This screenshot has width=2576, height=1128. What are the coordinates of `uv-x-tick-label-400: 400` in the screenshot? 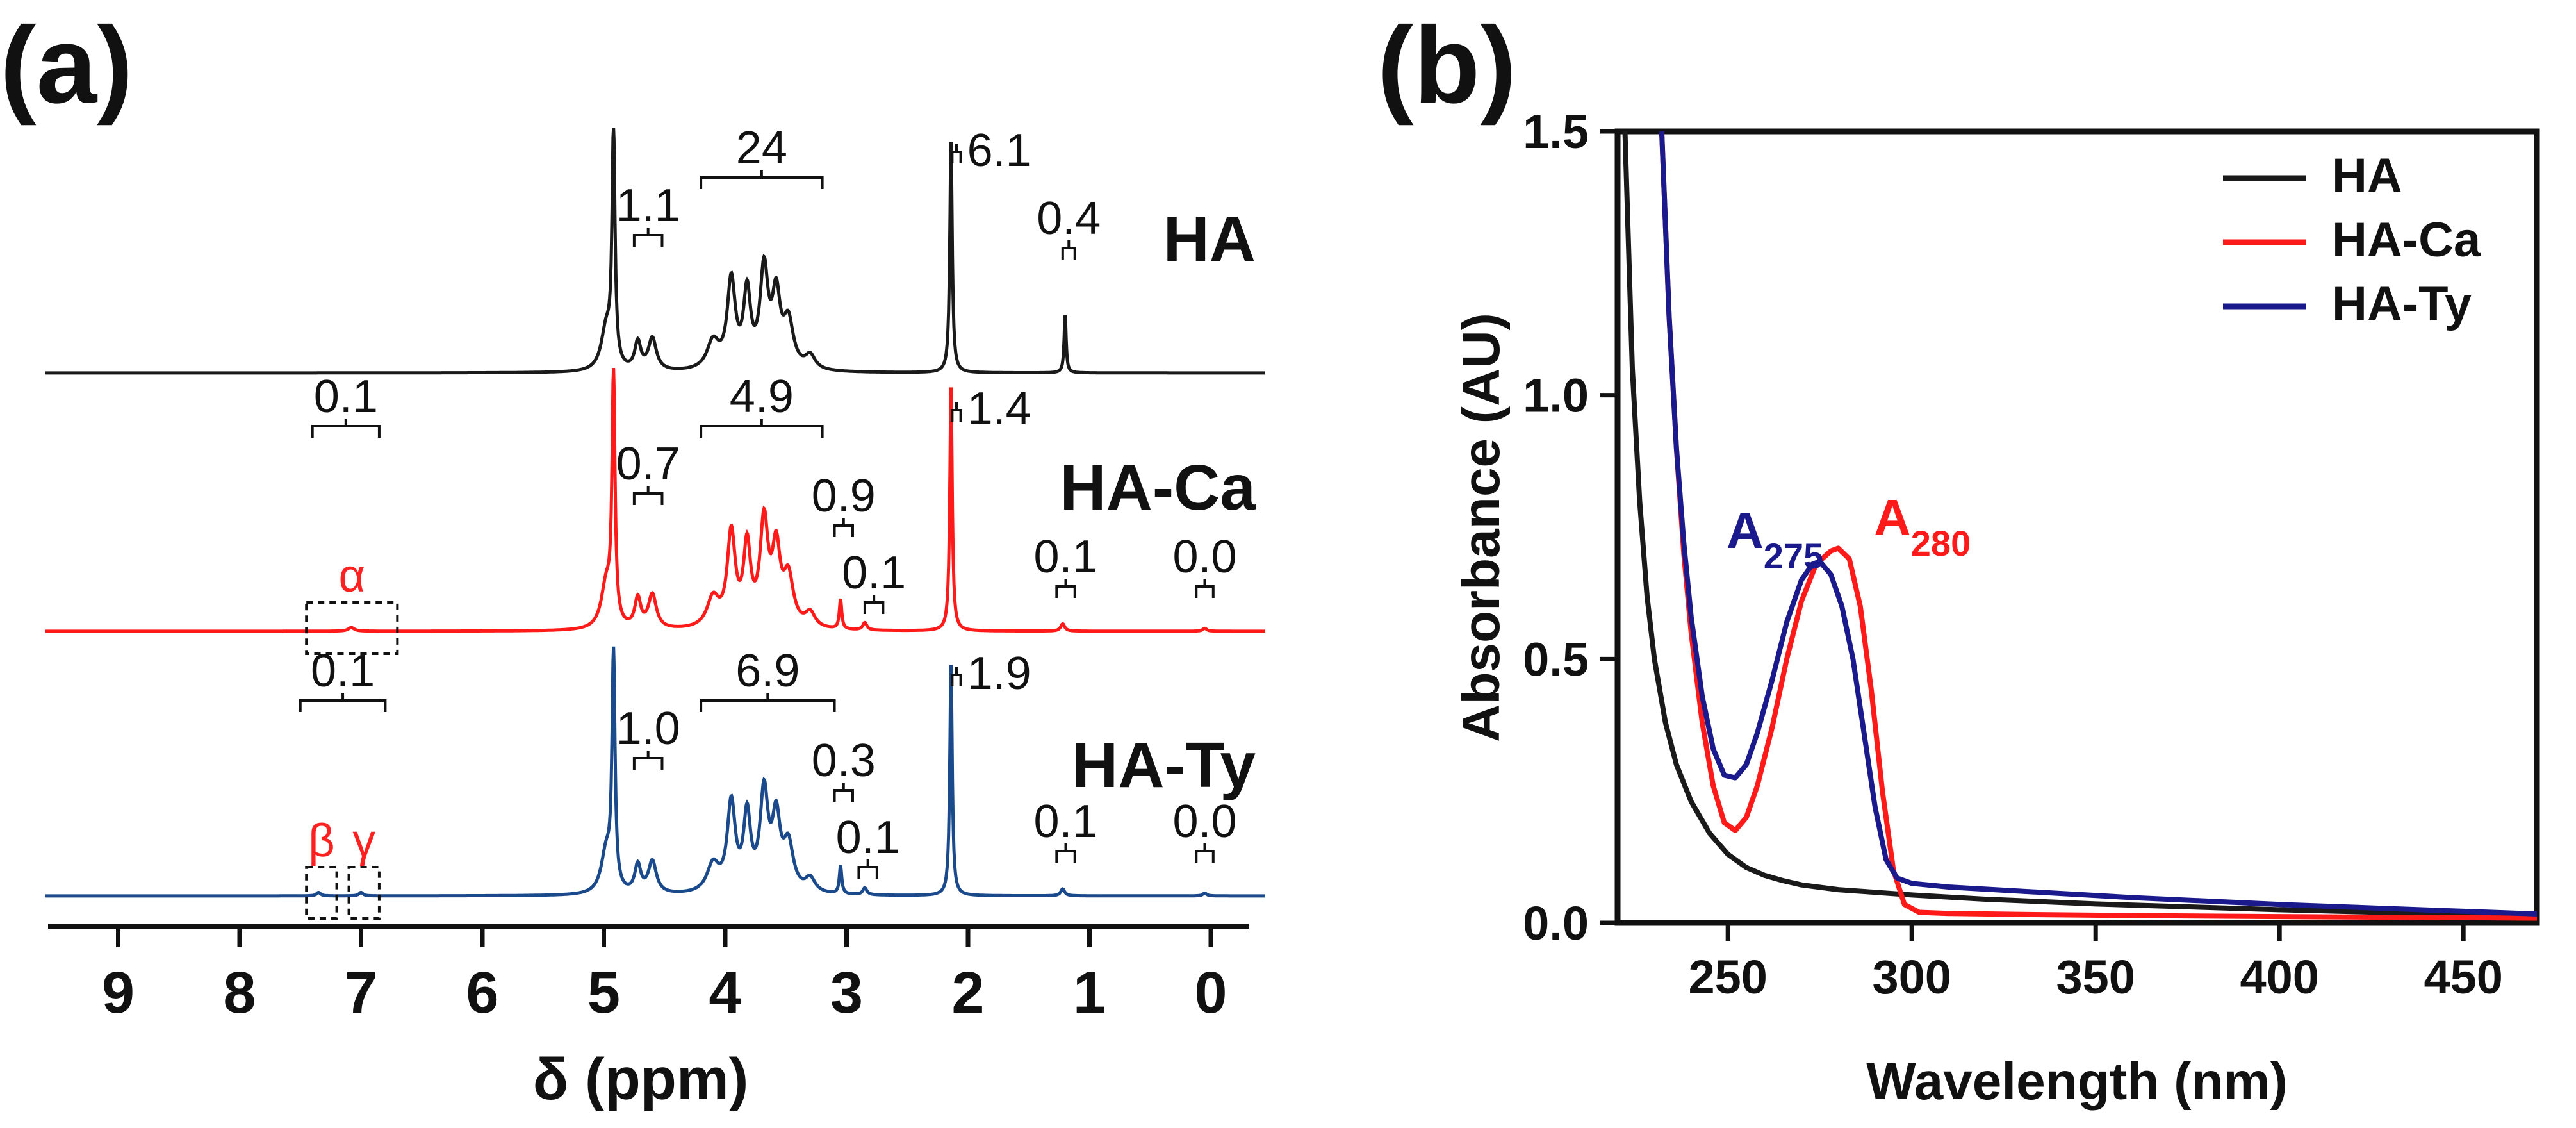 It's located at (2279, 977).